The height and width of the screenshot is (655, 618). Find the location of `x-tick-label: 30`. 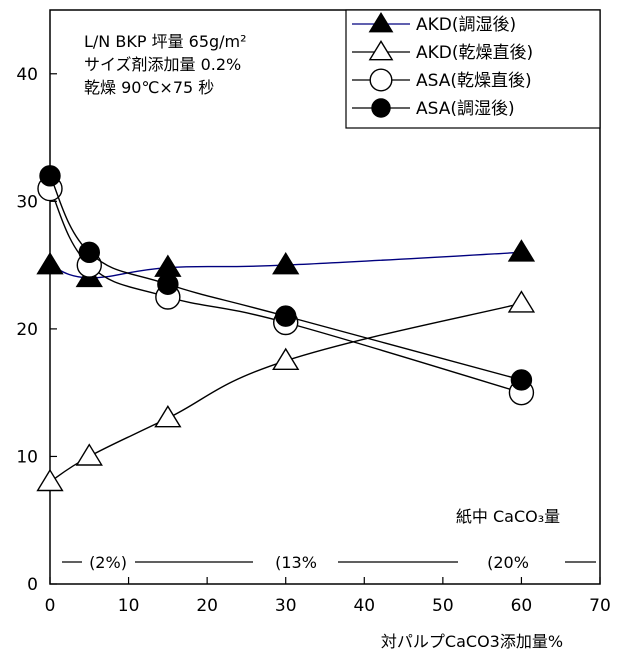

x-tick-label: 30 is located at coordinates (286, 606).